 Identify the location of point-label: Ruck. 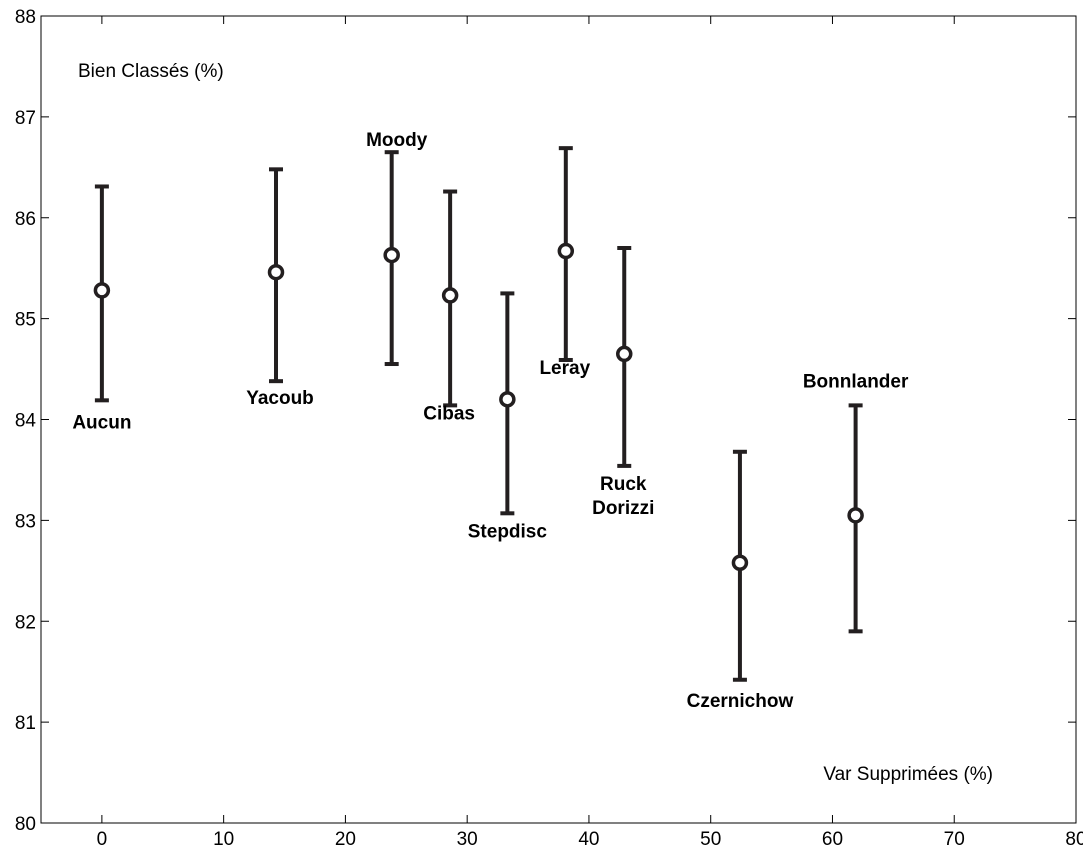
(623, 484).